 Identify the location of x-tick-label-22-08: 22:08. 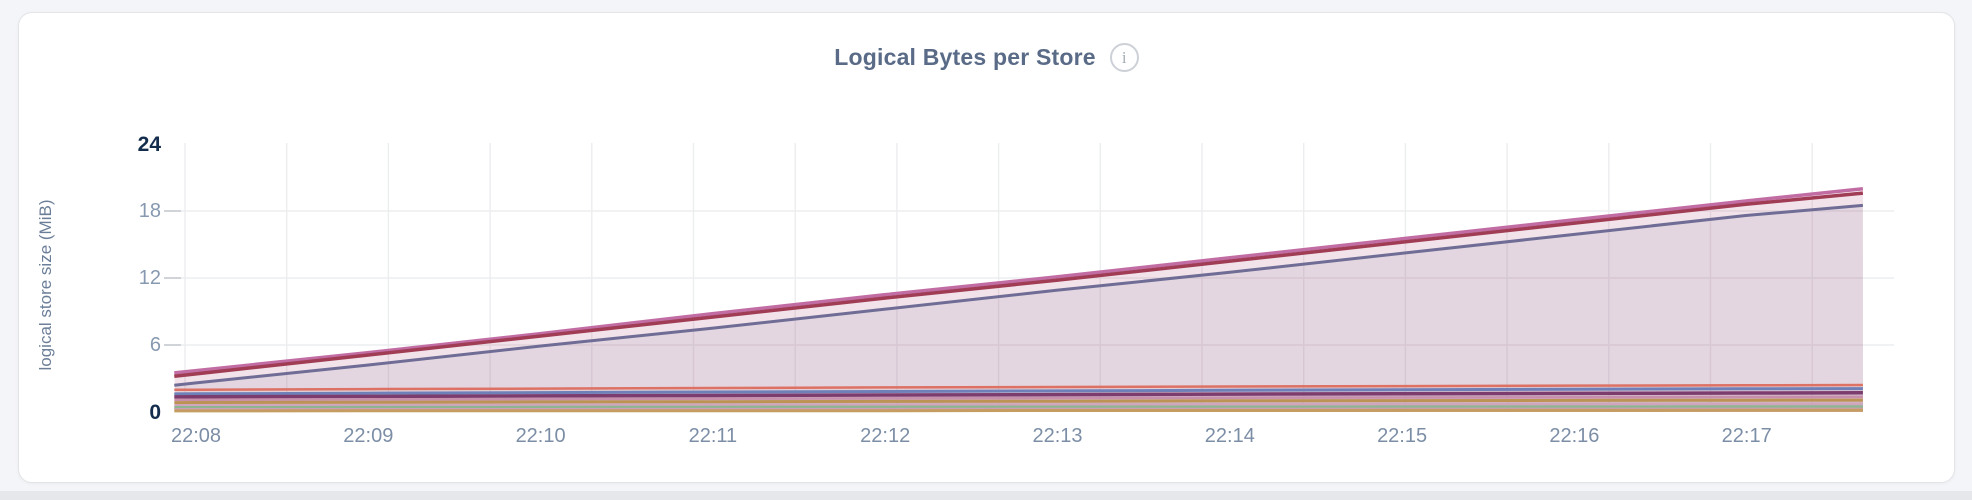
(196, 436).